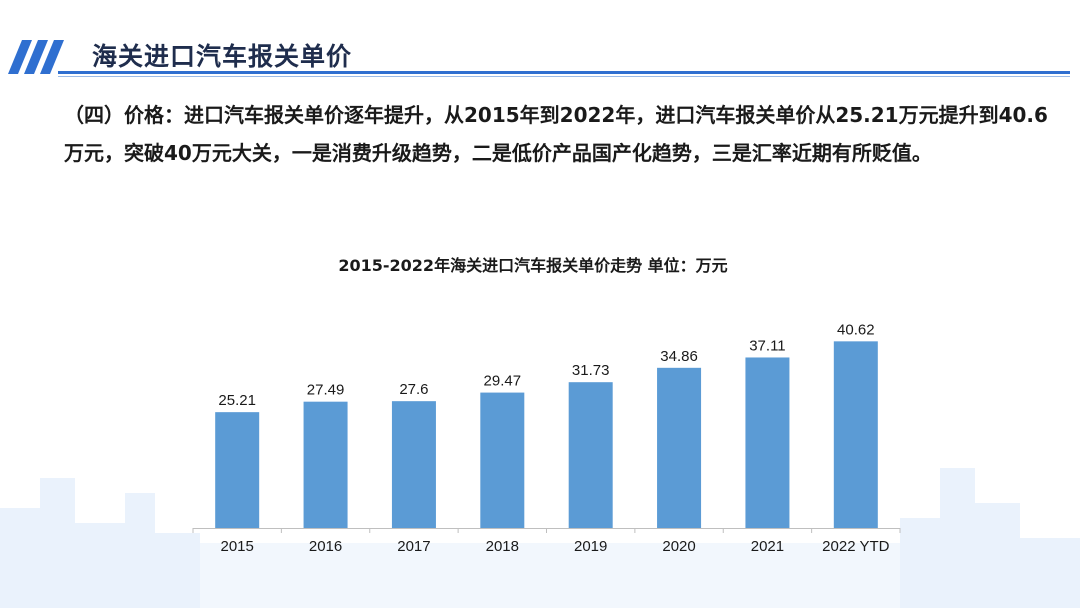 This screenshot has height=608, width=1080. I want to click on data-label: 34.86, so click(679, 356).